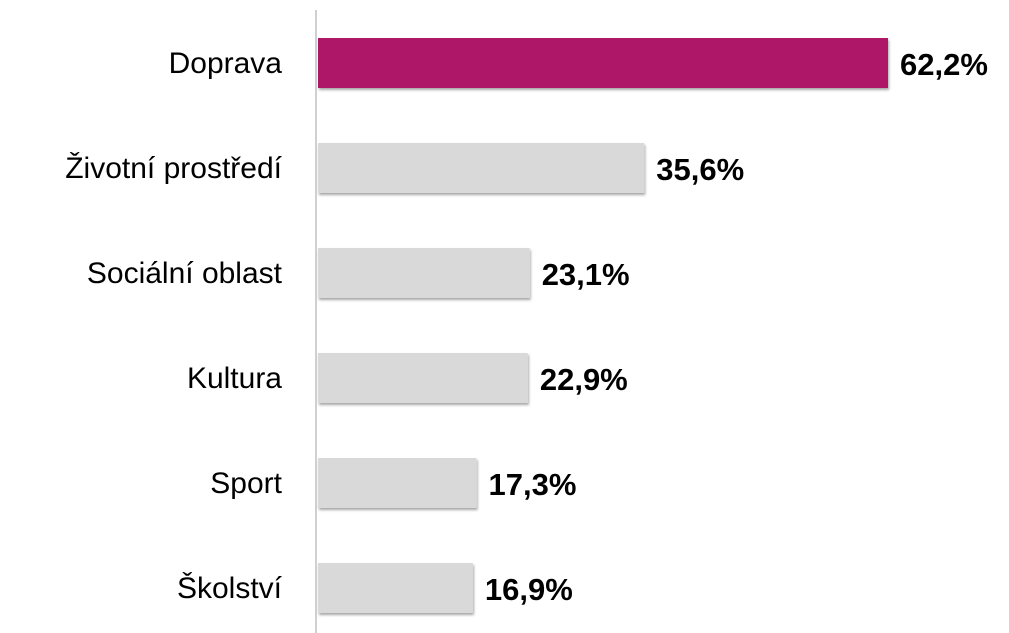 Image resolution: width=1009 pixels, height=633 pixels. What do you see at coordinates (700, 169) in the screenshot?
I see `value-label: 35,6%` at bounding box center [700, 169].